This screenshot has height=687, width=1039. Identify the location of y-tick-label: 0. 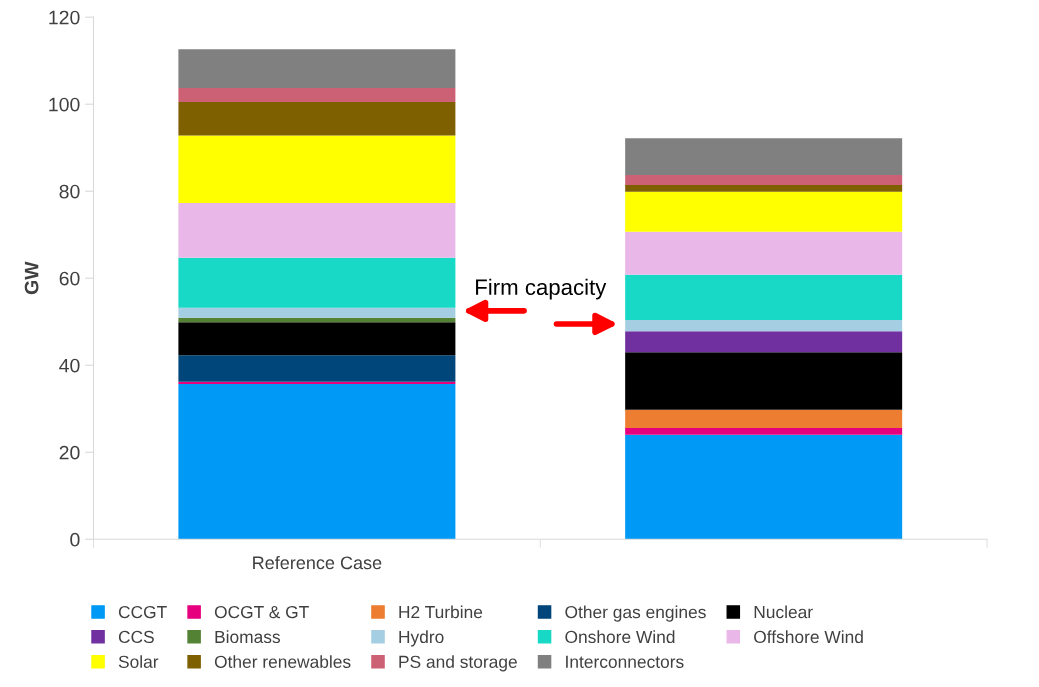
(75, 539).